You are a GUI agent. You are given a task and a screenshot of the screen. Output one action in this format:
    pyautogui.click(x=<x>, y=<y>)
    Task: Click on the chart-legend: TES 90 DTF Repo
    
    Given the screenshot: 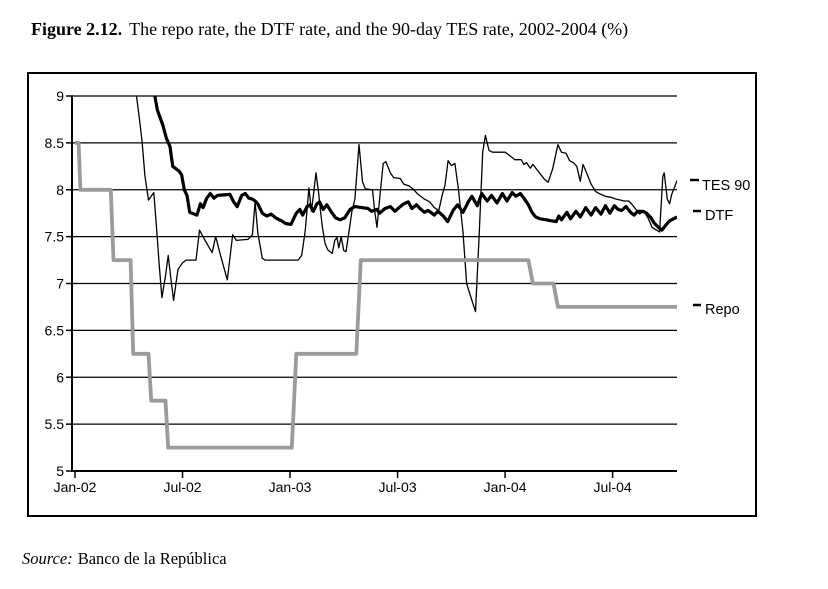 What is the action you would take?
    pyautogui.click(x=720, y=248)
    